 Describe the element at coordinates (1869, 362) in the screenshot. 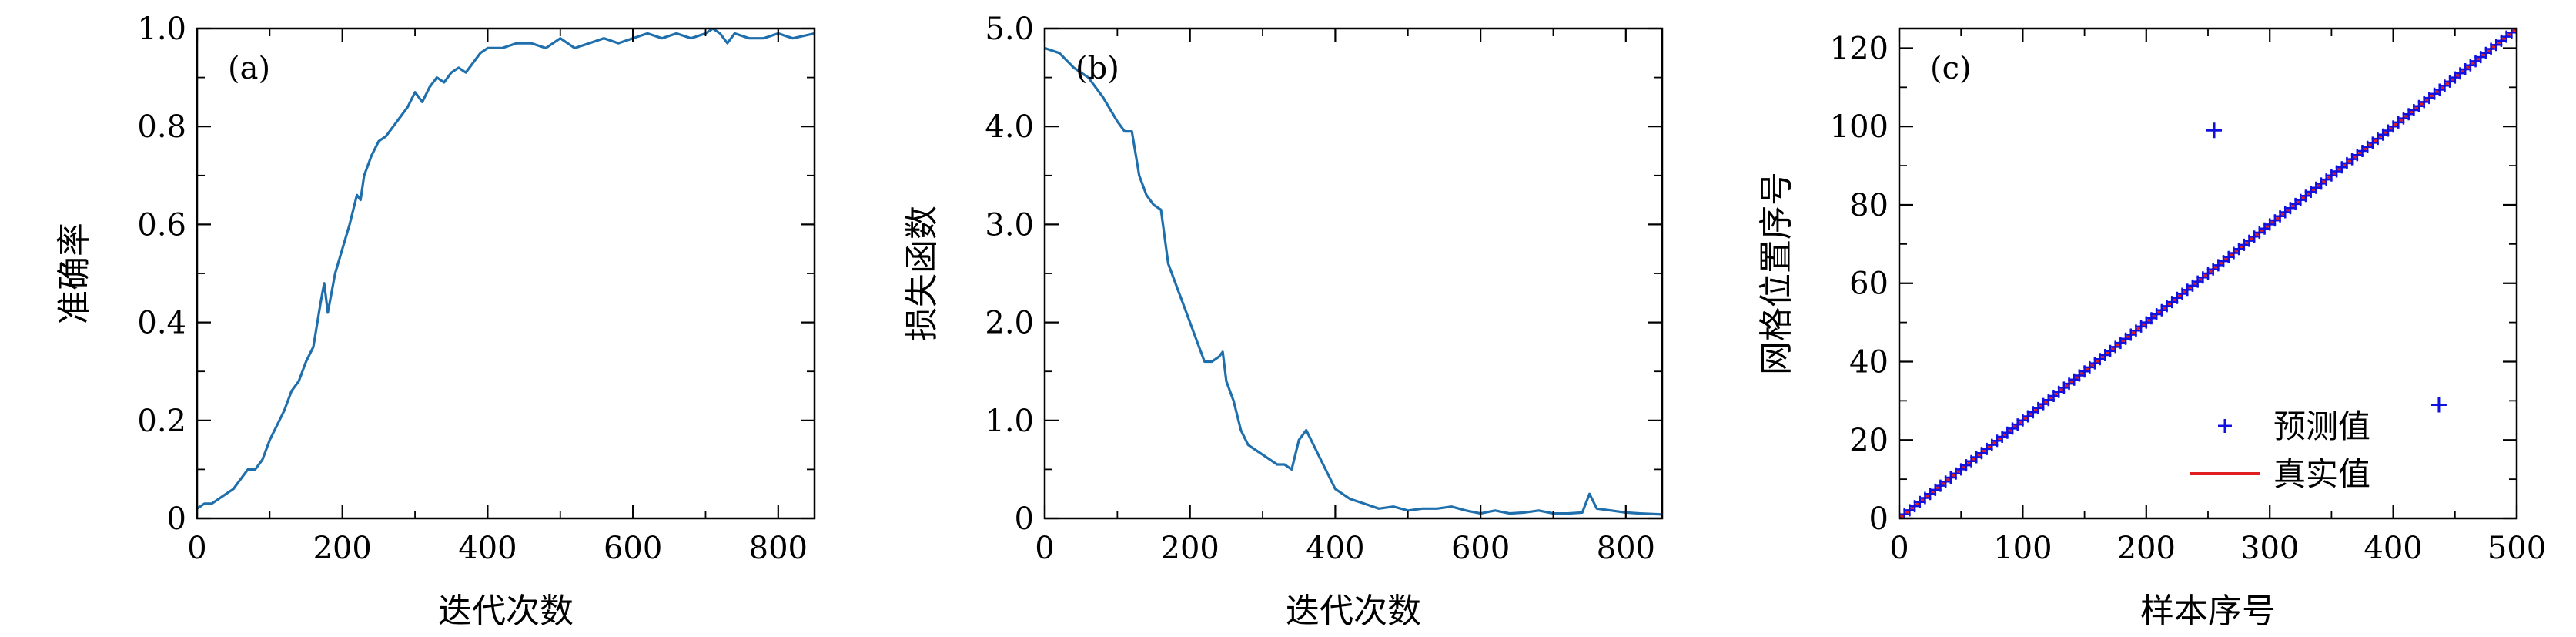

I see `y-tick-label: 40` at that location.